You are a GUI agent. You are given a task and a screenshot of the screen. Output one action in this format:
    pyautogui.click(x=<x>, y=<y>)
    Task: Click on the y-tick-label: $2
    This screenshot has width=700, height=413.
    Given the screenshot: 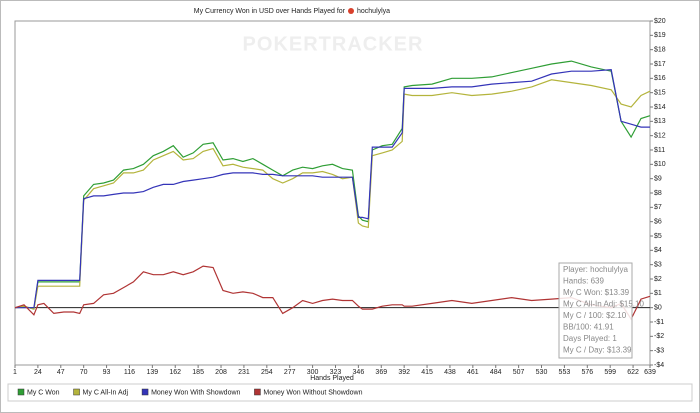 What is the action you would take?
    pyautogui.click(x=658, y=279)
    